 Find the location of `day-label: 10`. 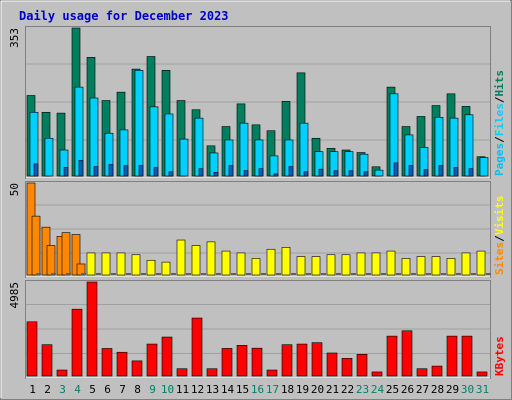

day-label: 10 is located at coordinates (167, 389).